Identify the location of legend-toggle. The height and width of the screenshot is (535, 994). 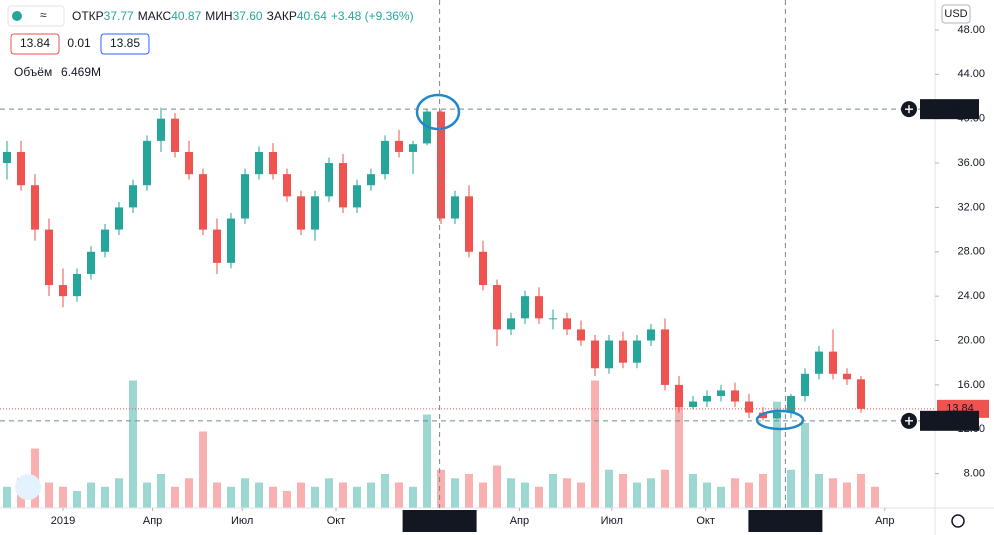
(36, 16).